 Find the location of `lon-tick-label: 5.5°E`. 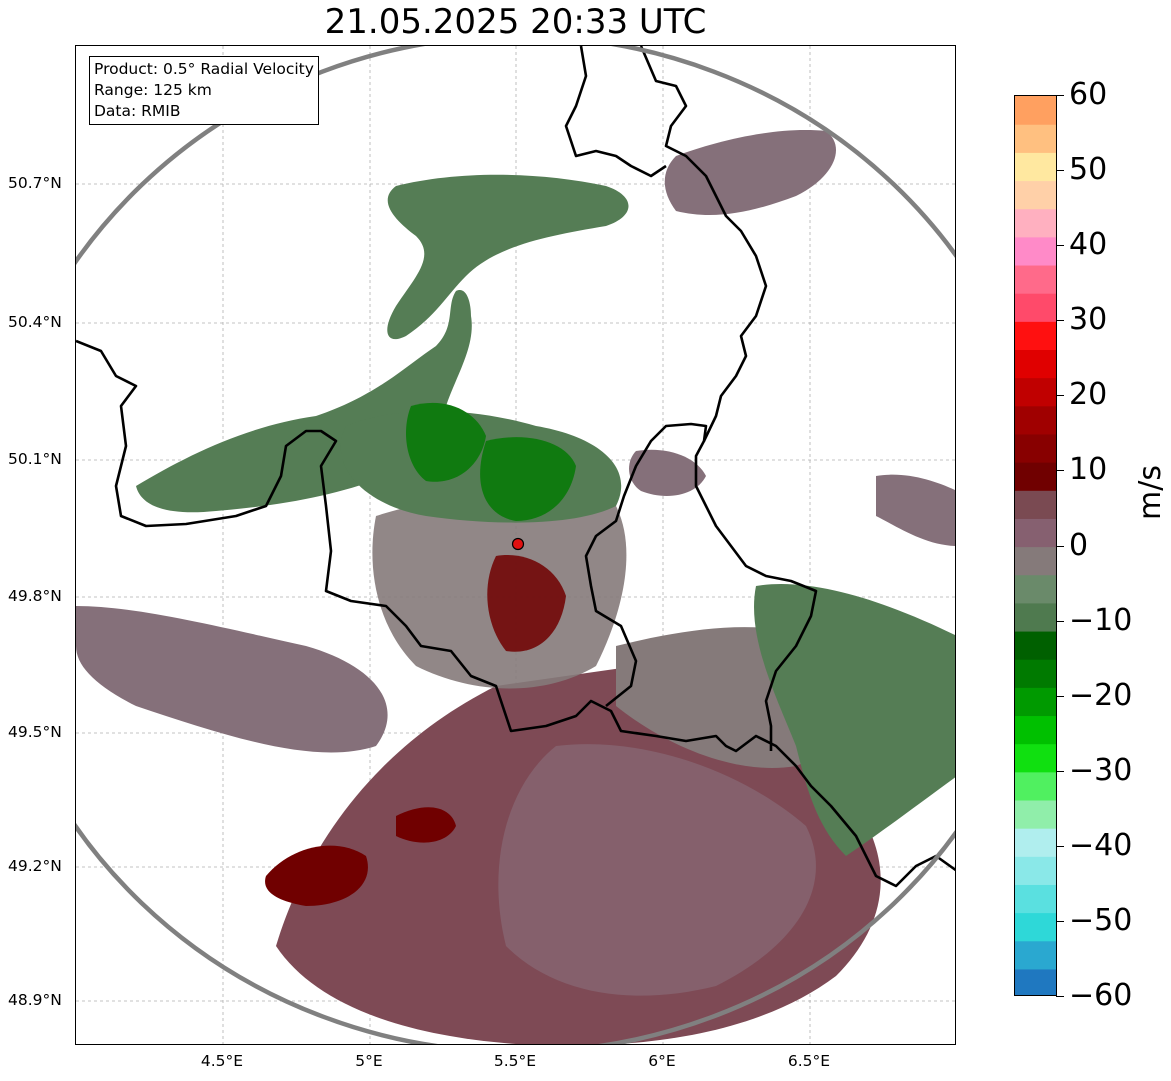

lon-tick-label: 5.5°E is located at coordinates (515, 1061).